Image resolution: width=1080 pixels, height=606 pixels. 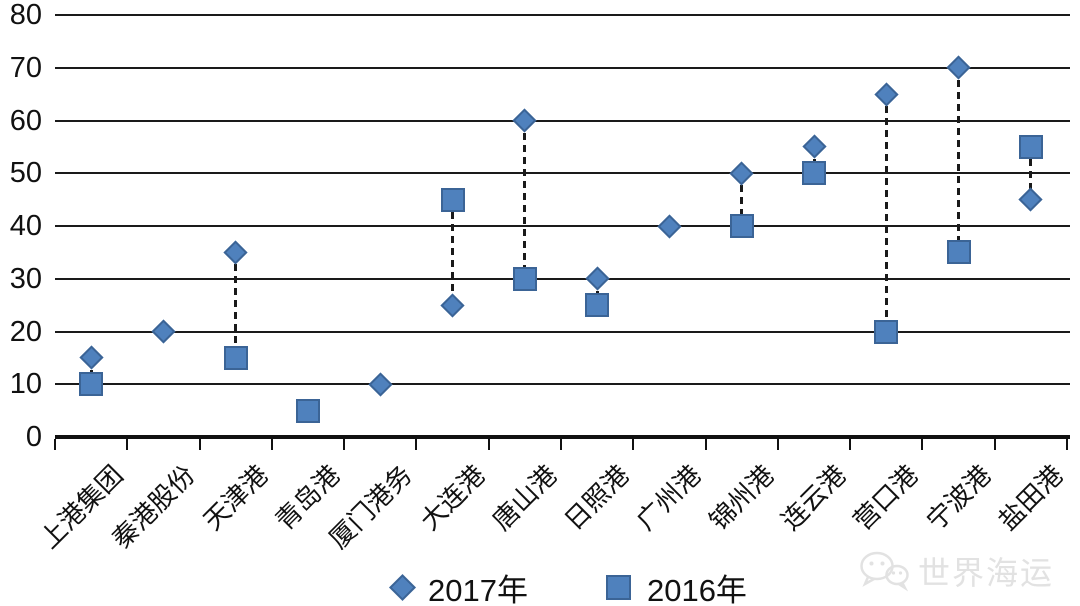 I want to click on y-axis-tick-label: 30, so click(x=25, y=278).